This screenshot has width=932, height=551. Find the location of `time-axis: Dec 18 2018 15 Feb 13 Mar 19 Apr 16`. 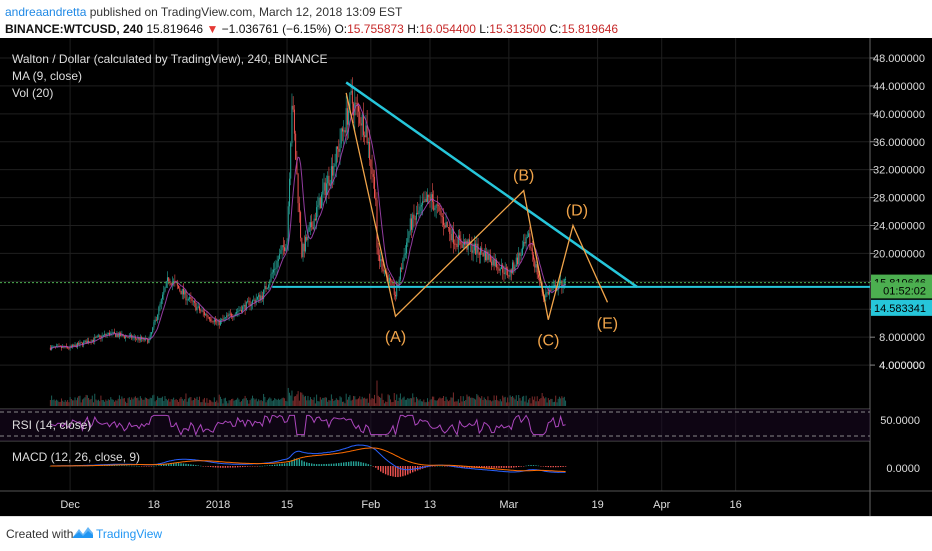

time-axis: Dec 18 2018 15 Feb 13 Mar 19 Apr 16 is located at coordinates (400, 505).